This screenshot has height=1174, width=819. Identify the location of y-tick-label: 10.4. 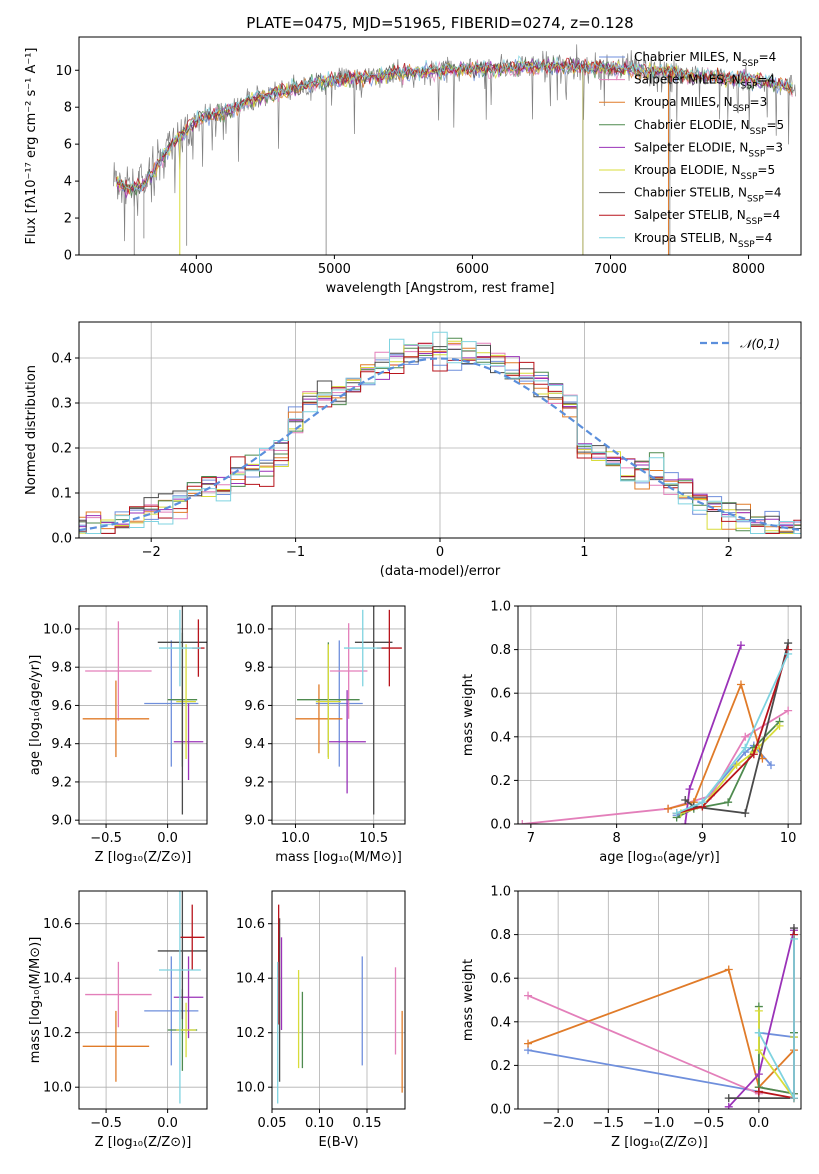
(250, 979).